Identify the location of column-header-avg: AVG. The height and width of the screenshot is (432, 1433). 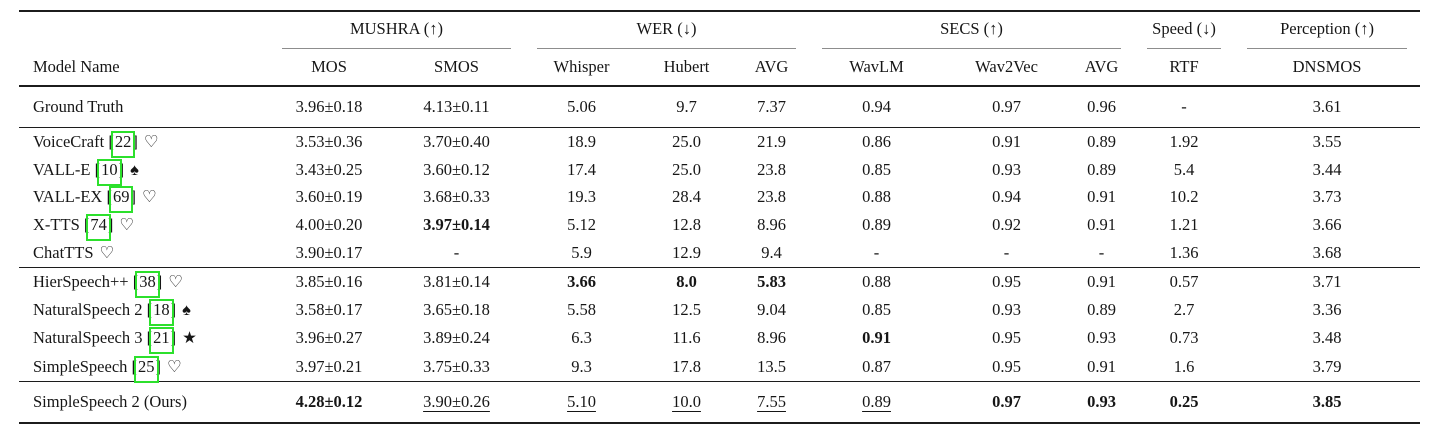
(1101, 66).